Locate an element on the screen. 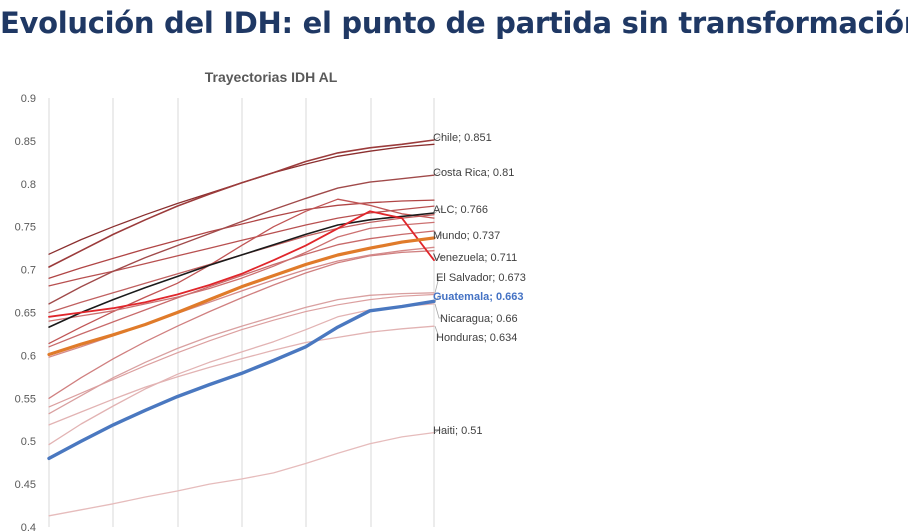 The width and height of the screenshot is (908, 531). leader-line-chile is located at coordinates (438, 138).